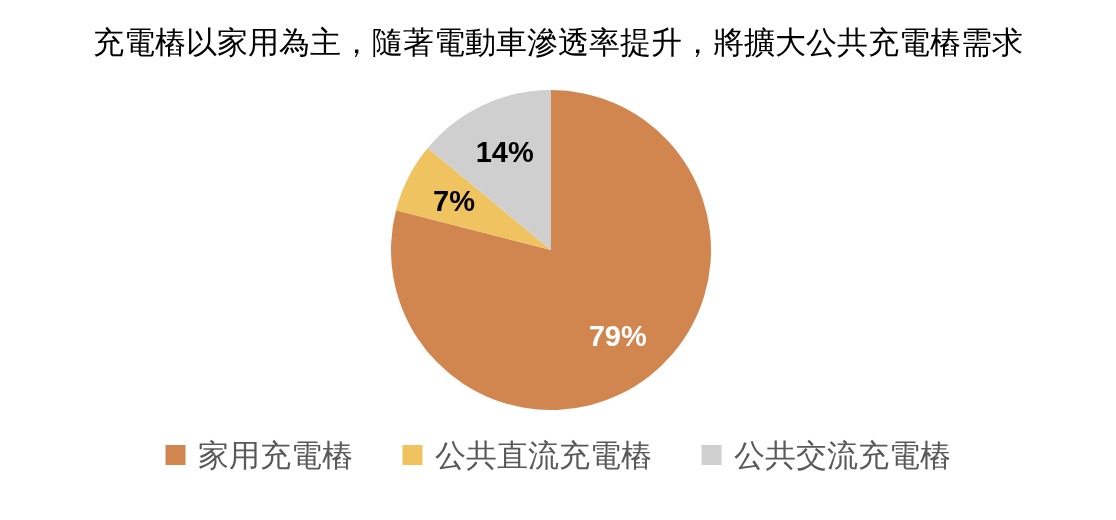 The image size is (1116, 520). I want to click on chart-title: 充電樁以家用為主，隨著電動車滲透率提升，將擴大公共充電樁需求, so click(558, 42).